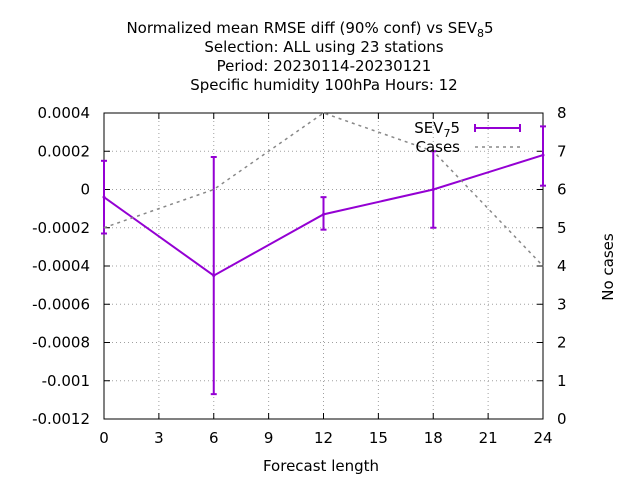  I want to click on x-tick-label: 9, so click(269, 438).